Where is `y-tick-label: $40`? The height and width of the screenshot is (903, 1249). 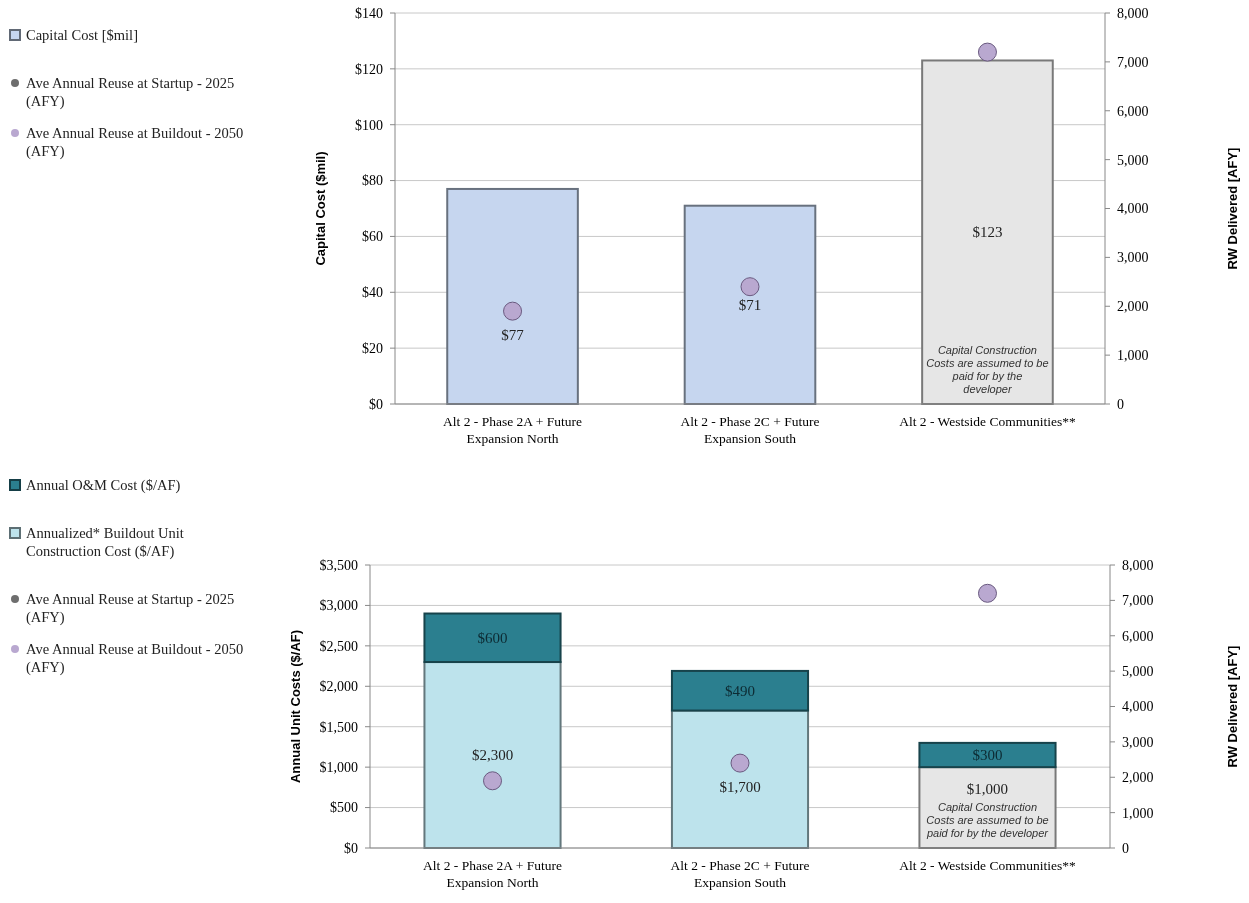
y-tick-label: $40 is located at coordinates (372, 293).